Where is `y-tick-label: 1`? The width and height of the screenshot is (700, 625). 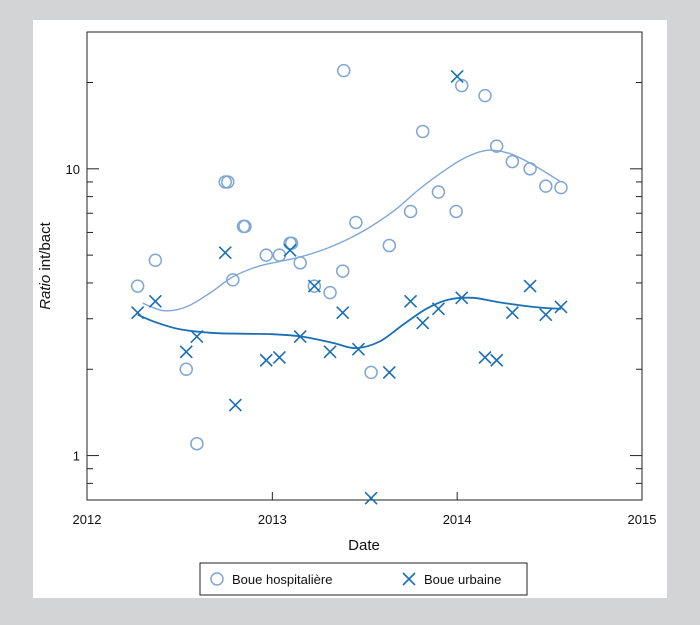
y-tick-label: 1 is located at coordinates (76, 456).